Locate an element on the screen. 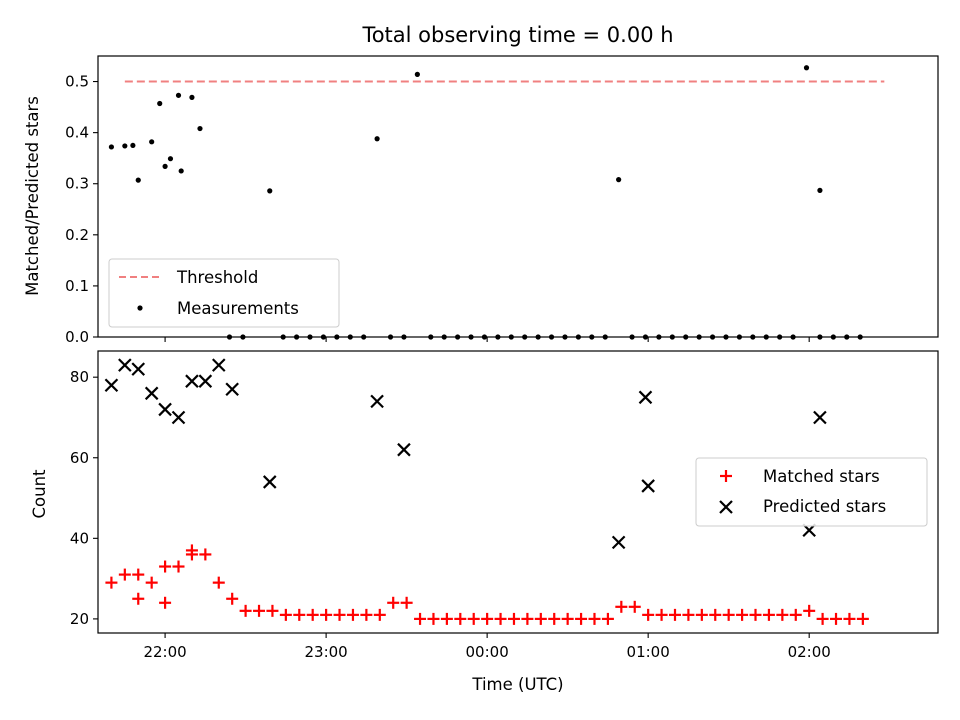 This screenshot has height=720, width=960. bottom-legend: Matched stars Predicted stars is located at coordinates (811, 492).